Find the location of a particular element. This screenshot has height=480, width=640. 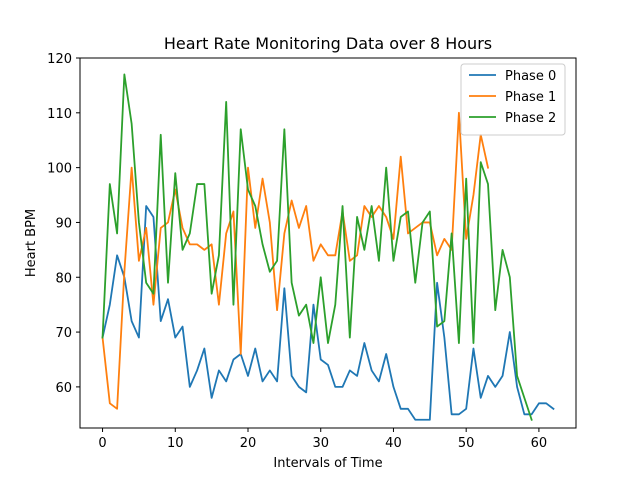

y-axis-label: Heart BPM is located at coordinates (31, 243).